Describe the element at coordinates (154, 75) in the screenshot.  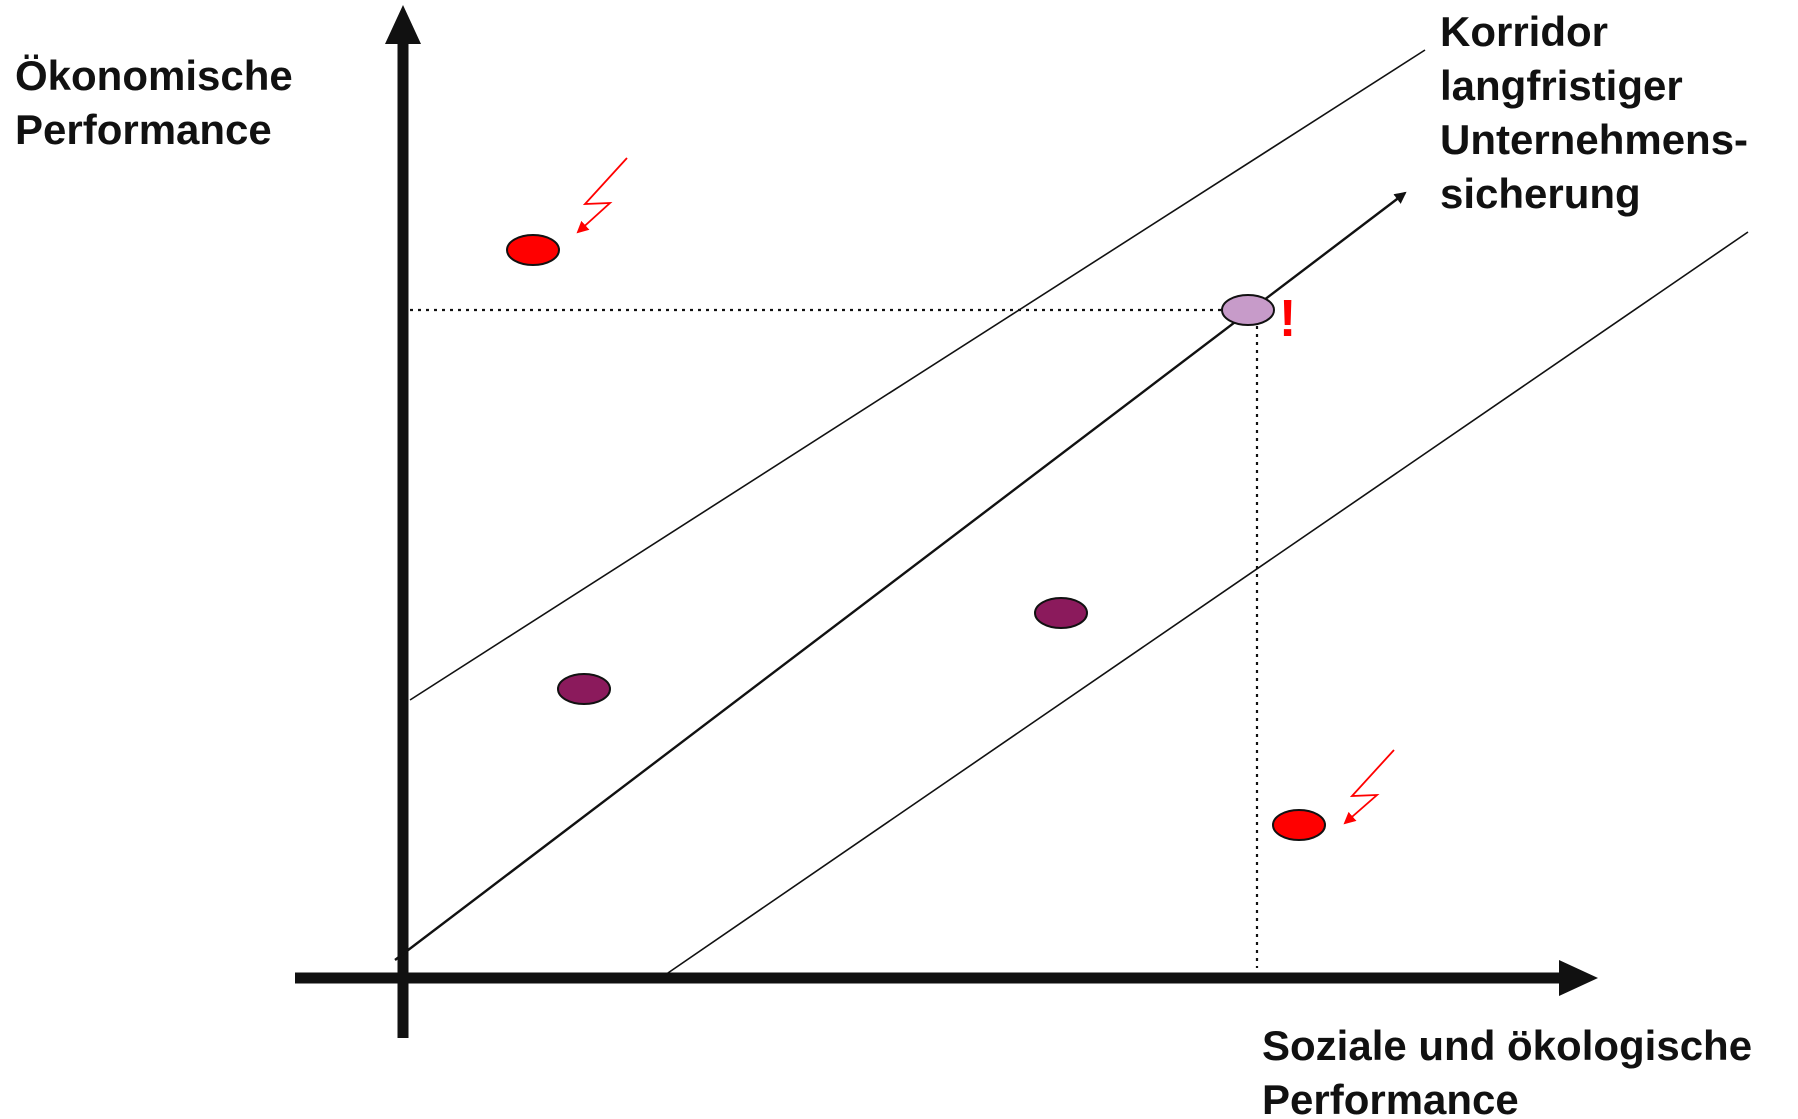
I see `y-axis-label-line-1: Ökonomische` at that location.